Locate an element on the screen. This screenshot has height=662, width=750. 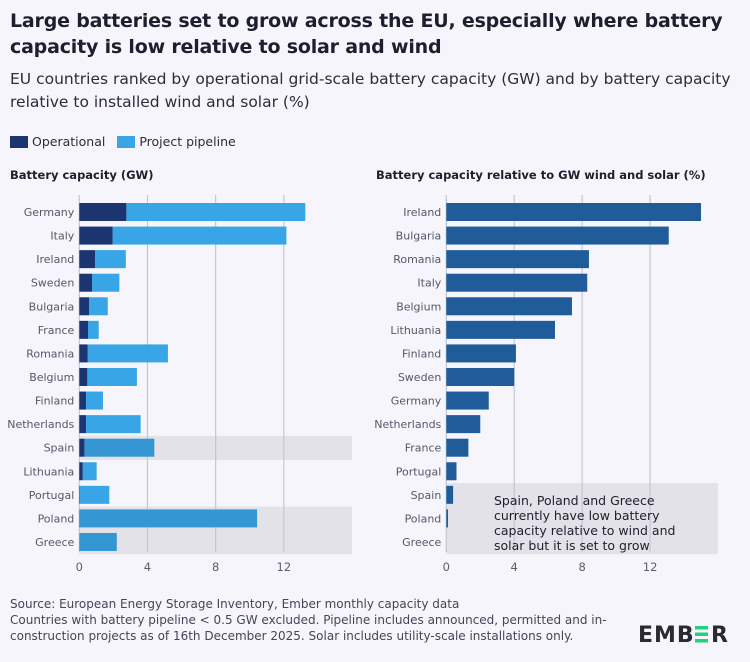
legend-item-pipeline: Project pipeline is located at coordinates (176, 141).